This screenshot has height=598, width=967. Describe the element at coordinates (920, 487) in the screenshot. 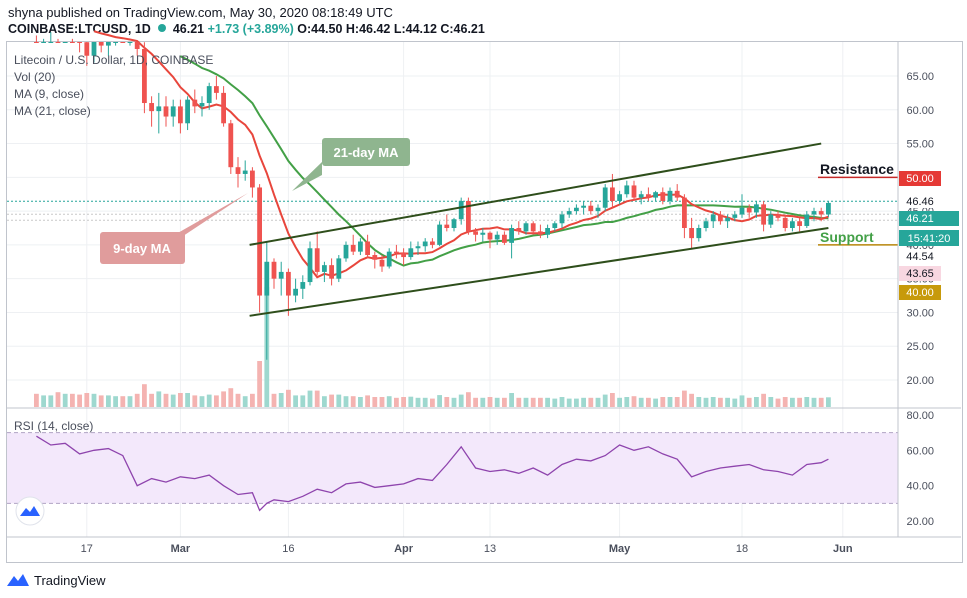

I see `rsi-tick-label: 40.00` at that location.